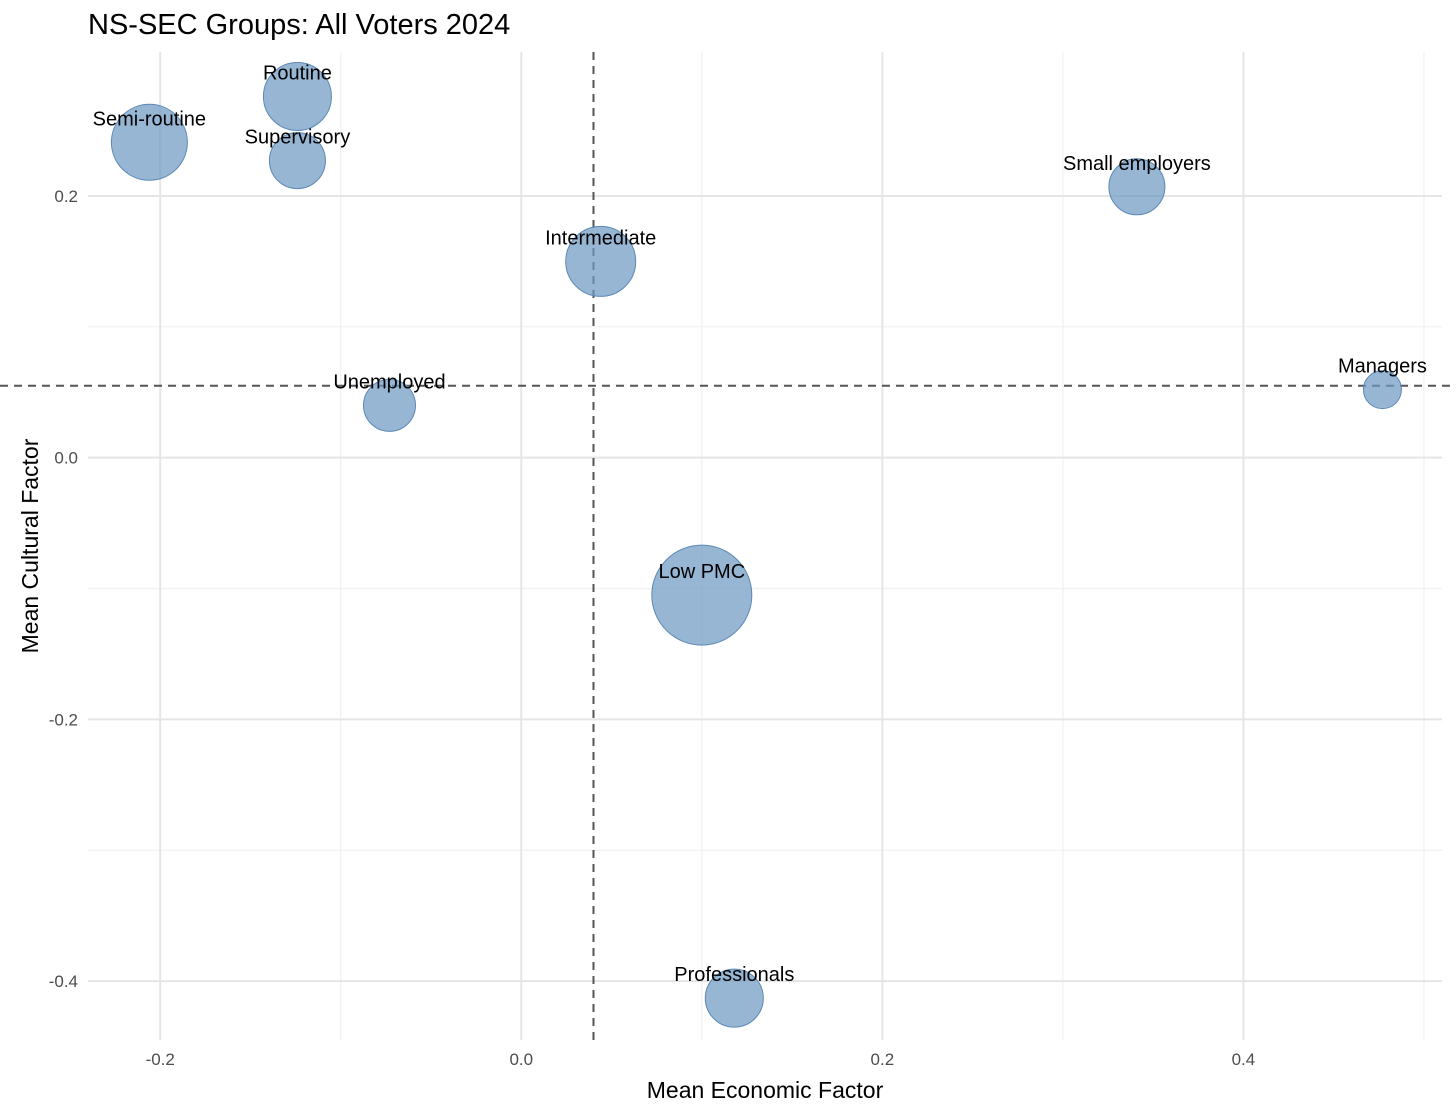 This screenshot has height=1116, width=1456. Describe the element at coordinates (734, 975) in the screenshot. I see `point-label: Professionals` at that location.